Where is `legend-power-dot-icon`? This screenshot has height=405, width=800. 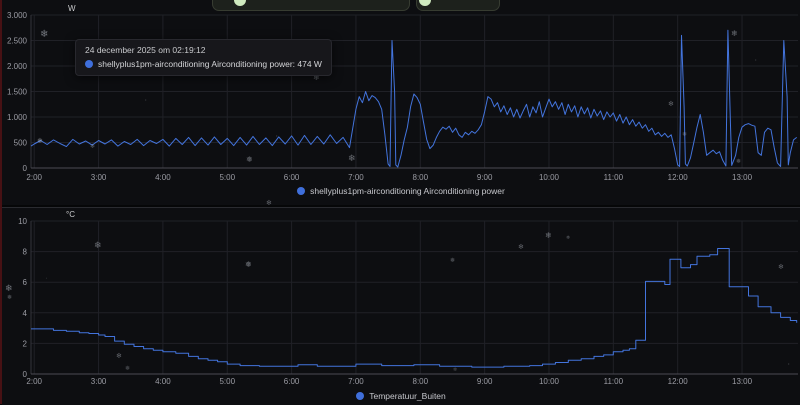 legend-power-dot-icon is located at coordinates (301, 191).